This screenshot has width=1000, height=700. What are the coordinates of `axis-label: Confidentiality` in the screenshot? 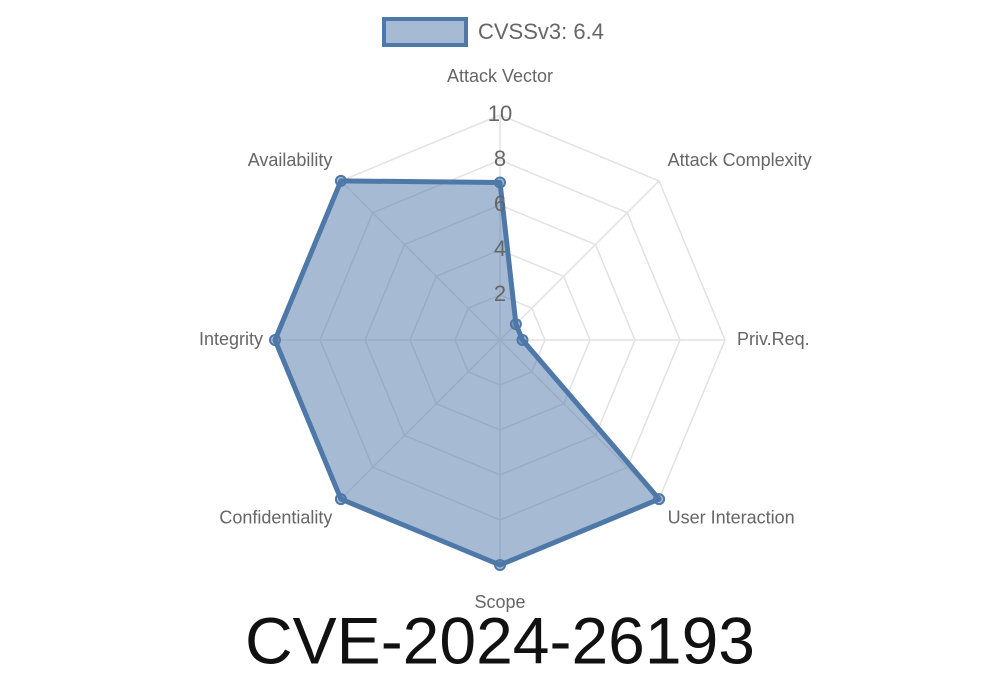 It's located at (275, 518).